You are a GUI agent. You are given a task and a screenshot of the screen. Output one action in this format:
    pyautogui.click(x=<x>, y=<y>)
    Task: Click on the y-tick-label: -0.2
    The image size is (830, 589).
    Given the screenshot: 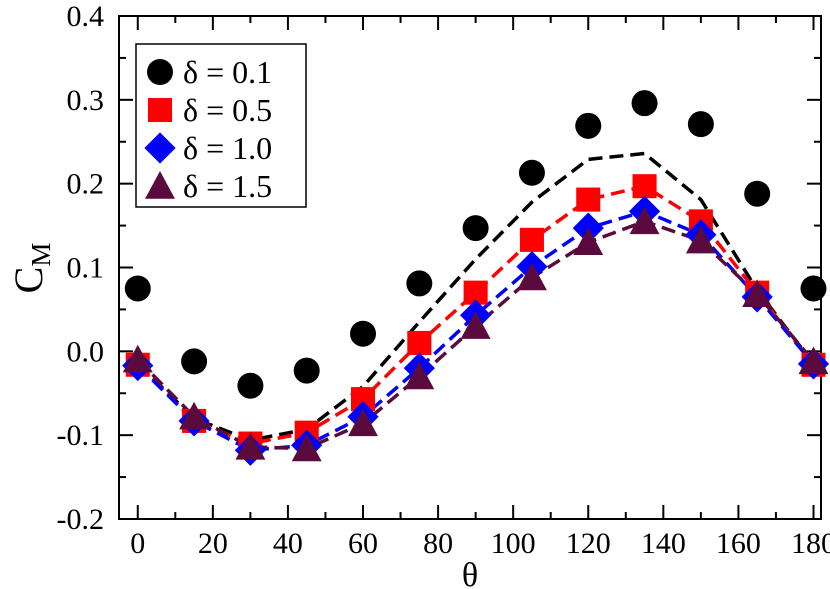 What is the action you would take?
    pyautogui.click(x=81, y=519)
    